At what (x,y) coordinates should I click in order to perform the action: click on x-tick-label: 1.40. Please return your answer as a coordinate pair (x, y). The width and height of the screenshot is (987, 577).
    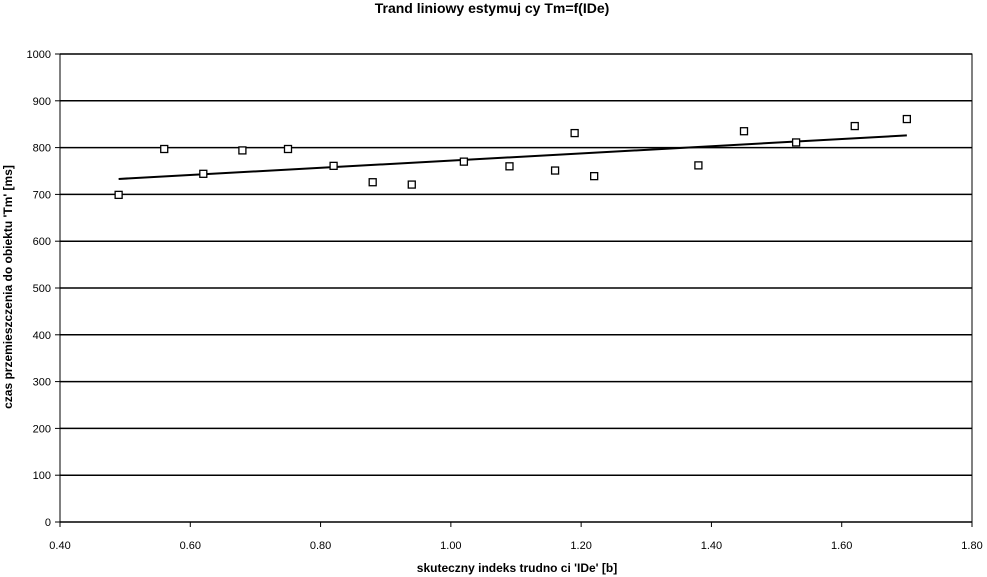
    Looking at the image, I should click on (711, 546).